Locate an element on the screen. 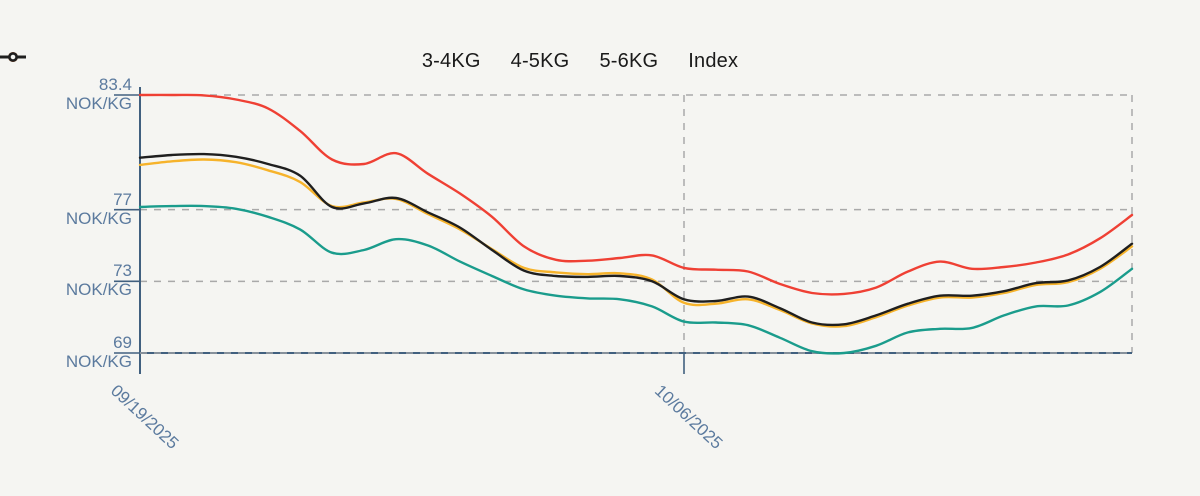  legend-item-index: Index is located at coordinates (369, 61).